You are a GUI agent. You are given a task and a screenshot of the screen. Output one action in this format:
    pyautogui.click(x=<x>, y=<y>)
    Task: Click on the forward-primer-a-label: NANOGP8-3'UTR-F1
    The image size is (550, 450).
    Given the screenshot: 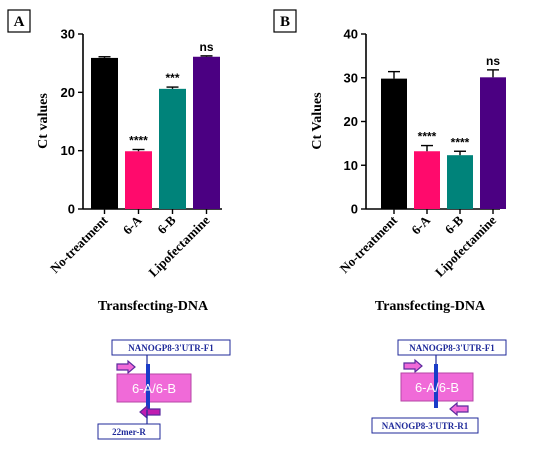 What is the action you would take?
    pyautogui.click(x=171, y=348)
    